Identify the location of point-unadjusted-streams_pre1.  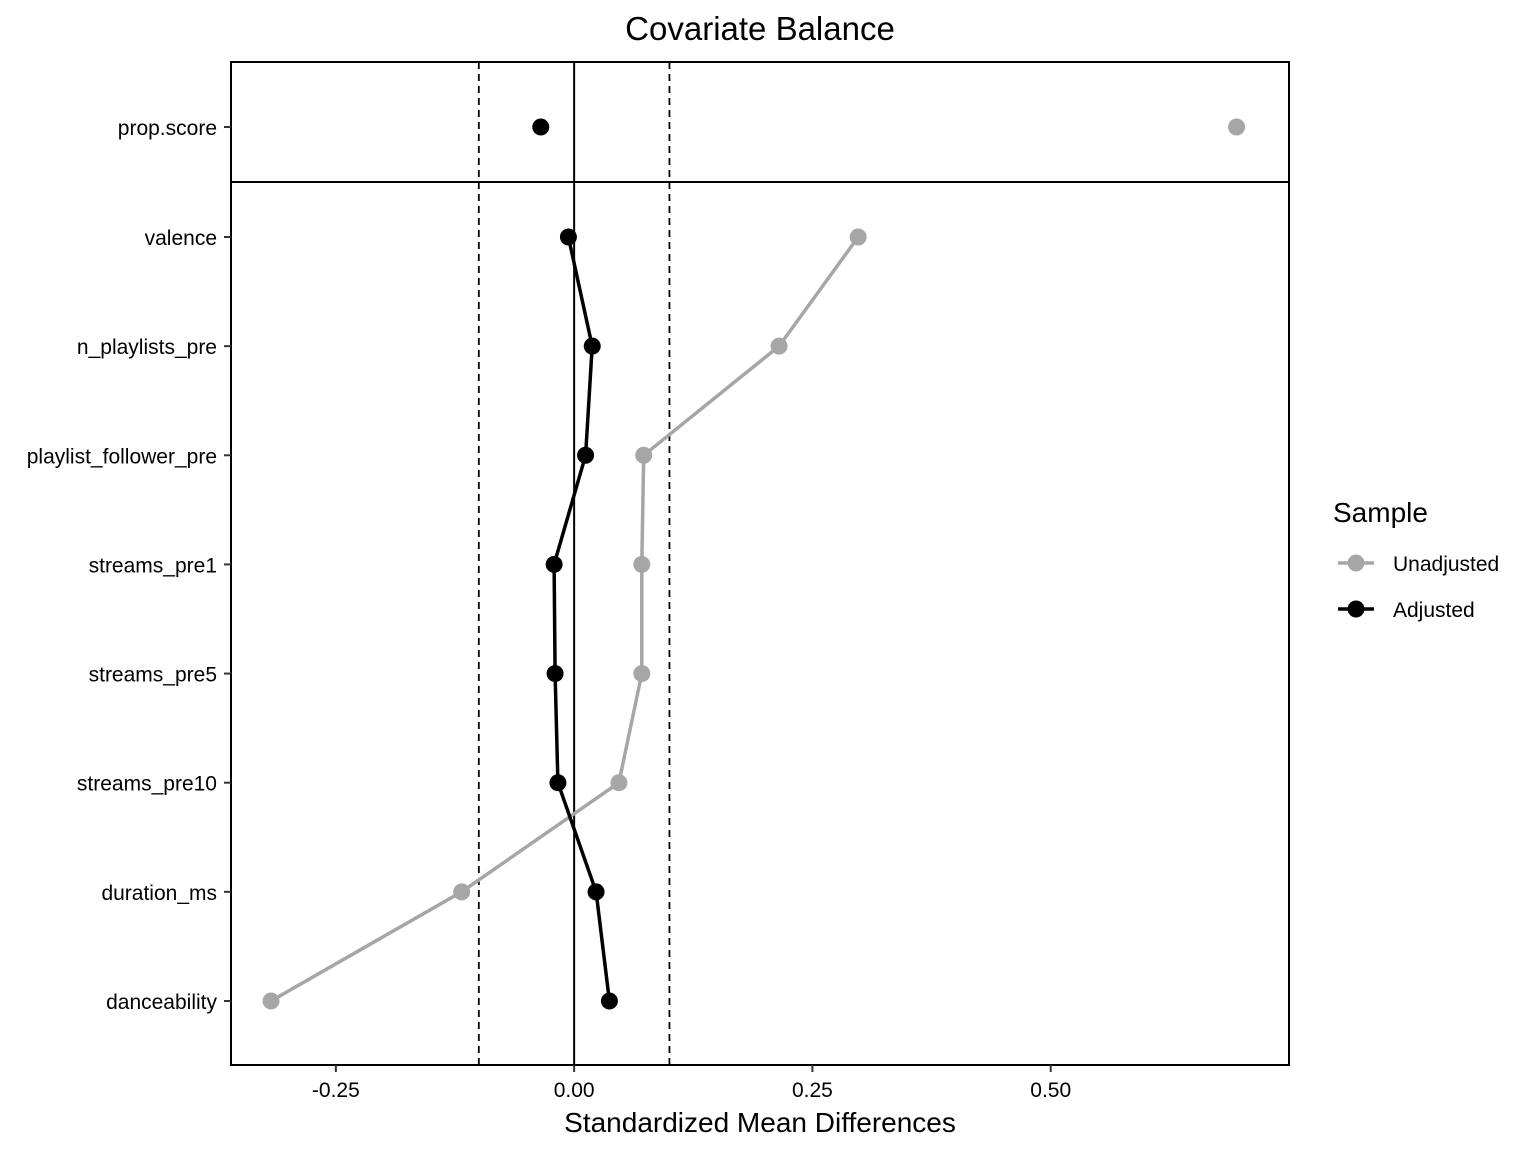
(642, 564).